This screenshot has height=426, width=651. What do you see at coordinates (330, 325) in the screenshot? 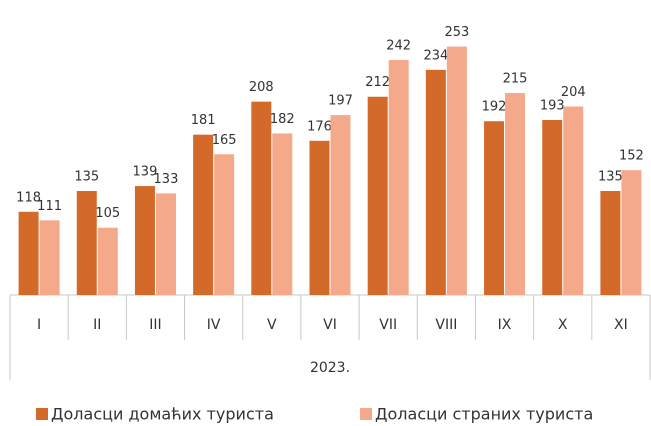
I see `x-tick-label: VI` at bounding box center [330, 325].